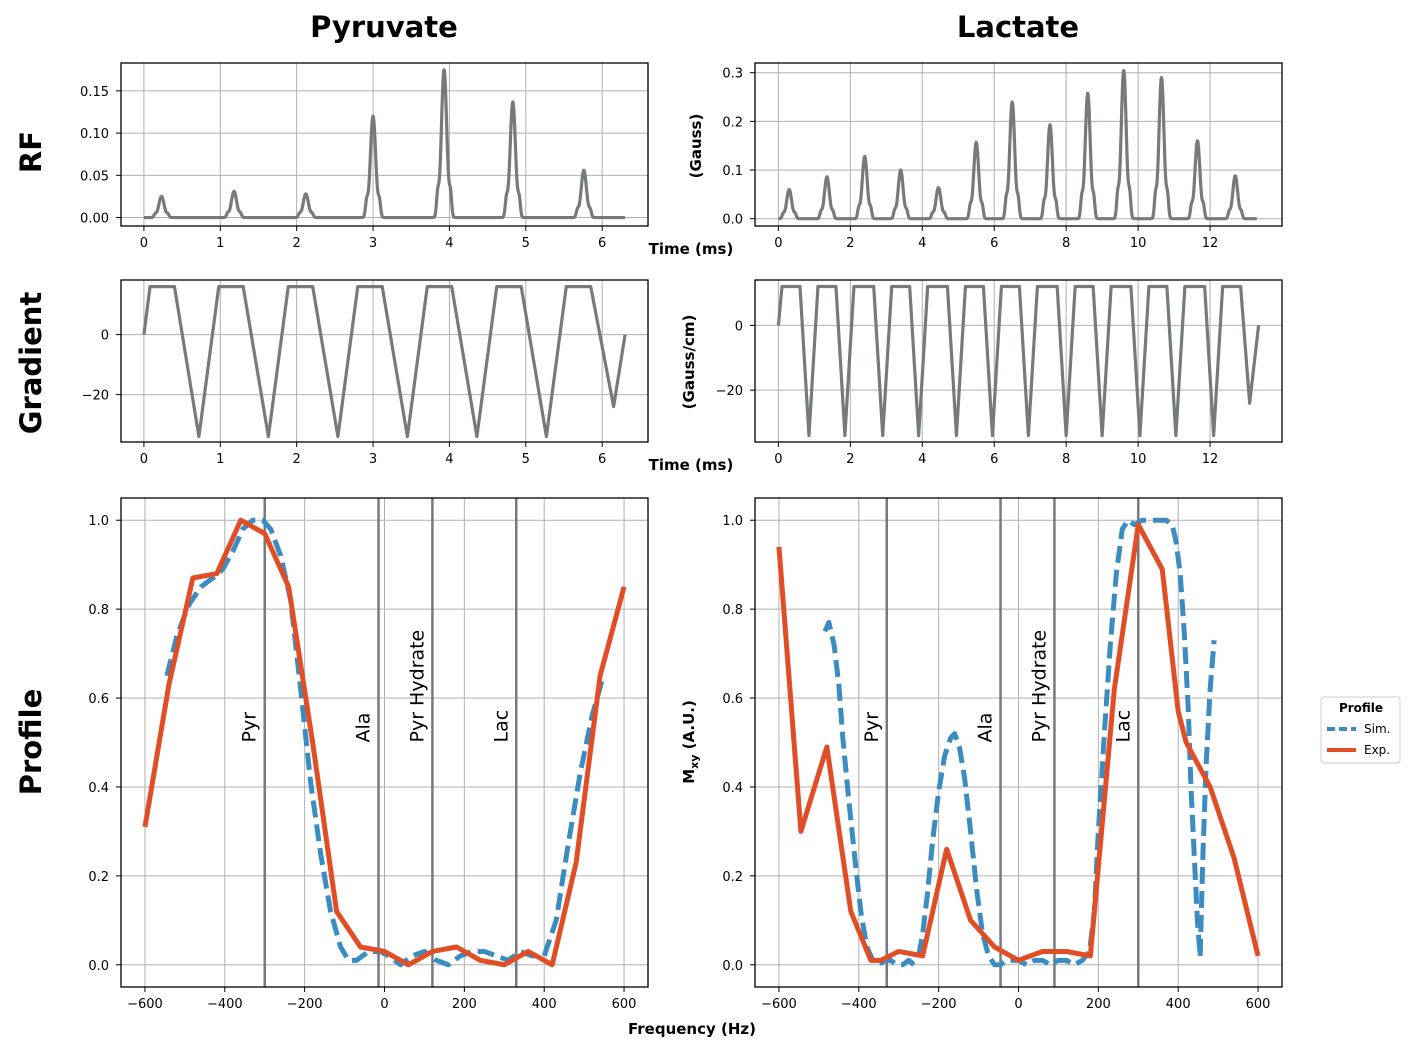 This screenshot has height=1053, width=1421. I want to click on y-tick-label: 0.15, so click(94, 92).